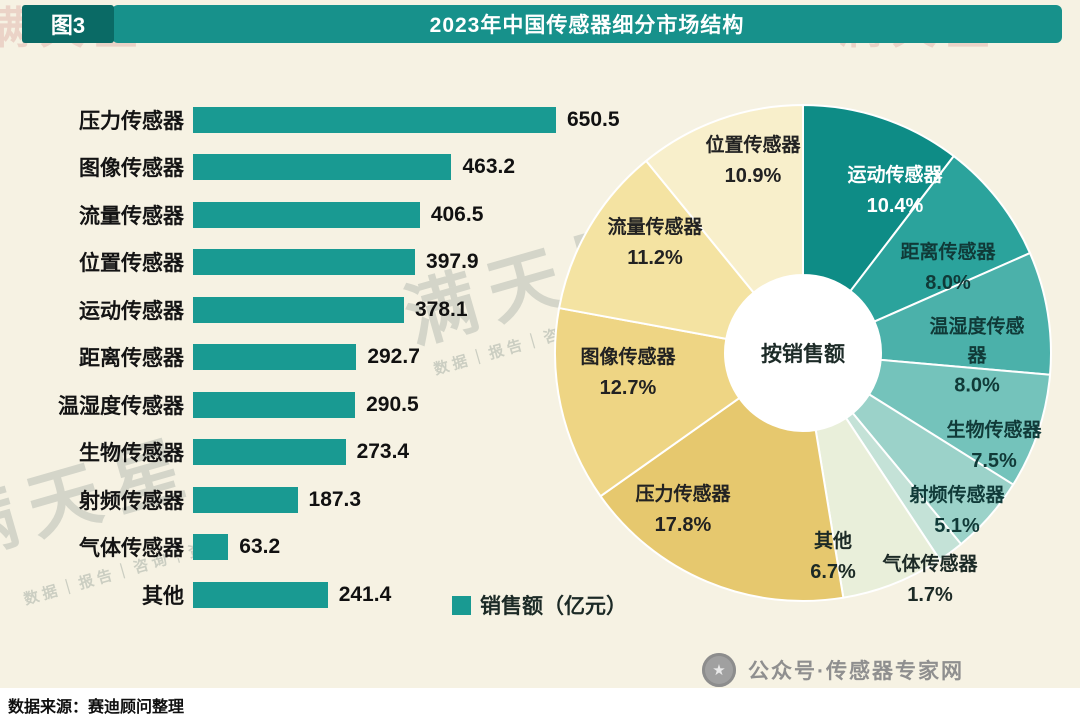 This screenshot has width=1080, height=721. What do you see at coordinates (461, 605) in the screenshot?
I see `legend-swatch` at bounding box center [461, 605].